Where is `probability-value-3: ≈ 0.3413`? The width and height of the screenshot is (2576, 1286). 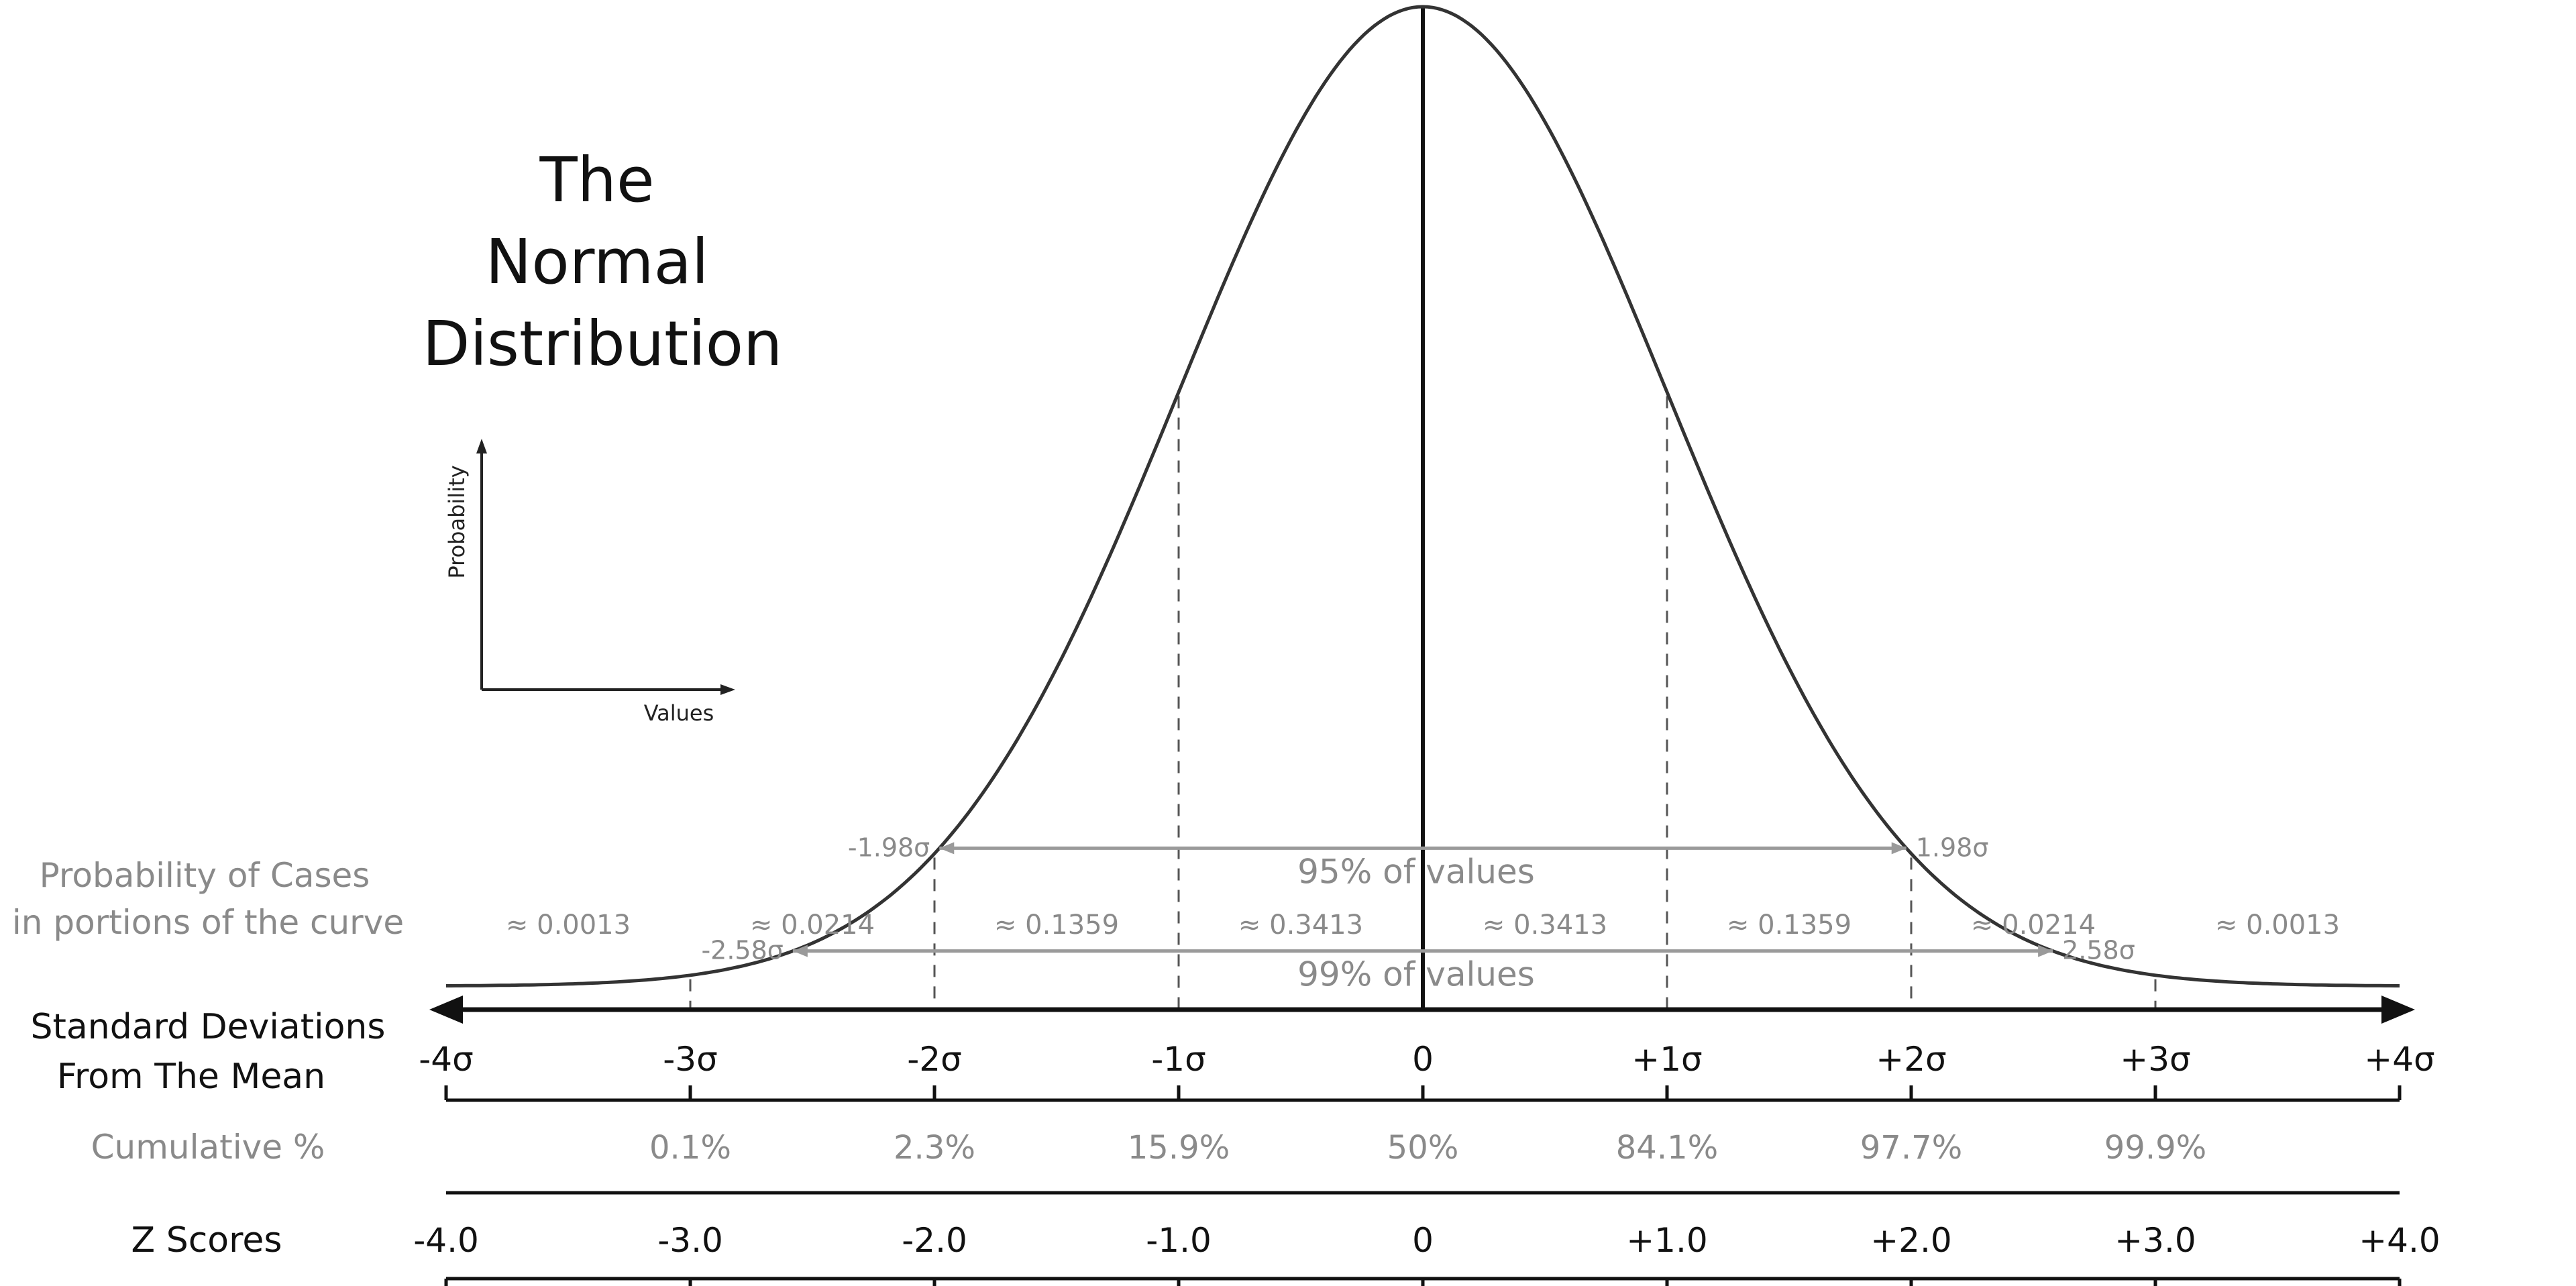 probability-value-3: ≈ 0.3413 is located at coordinates (1300, 925).